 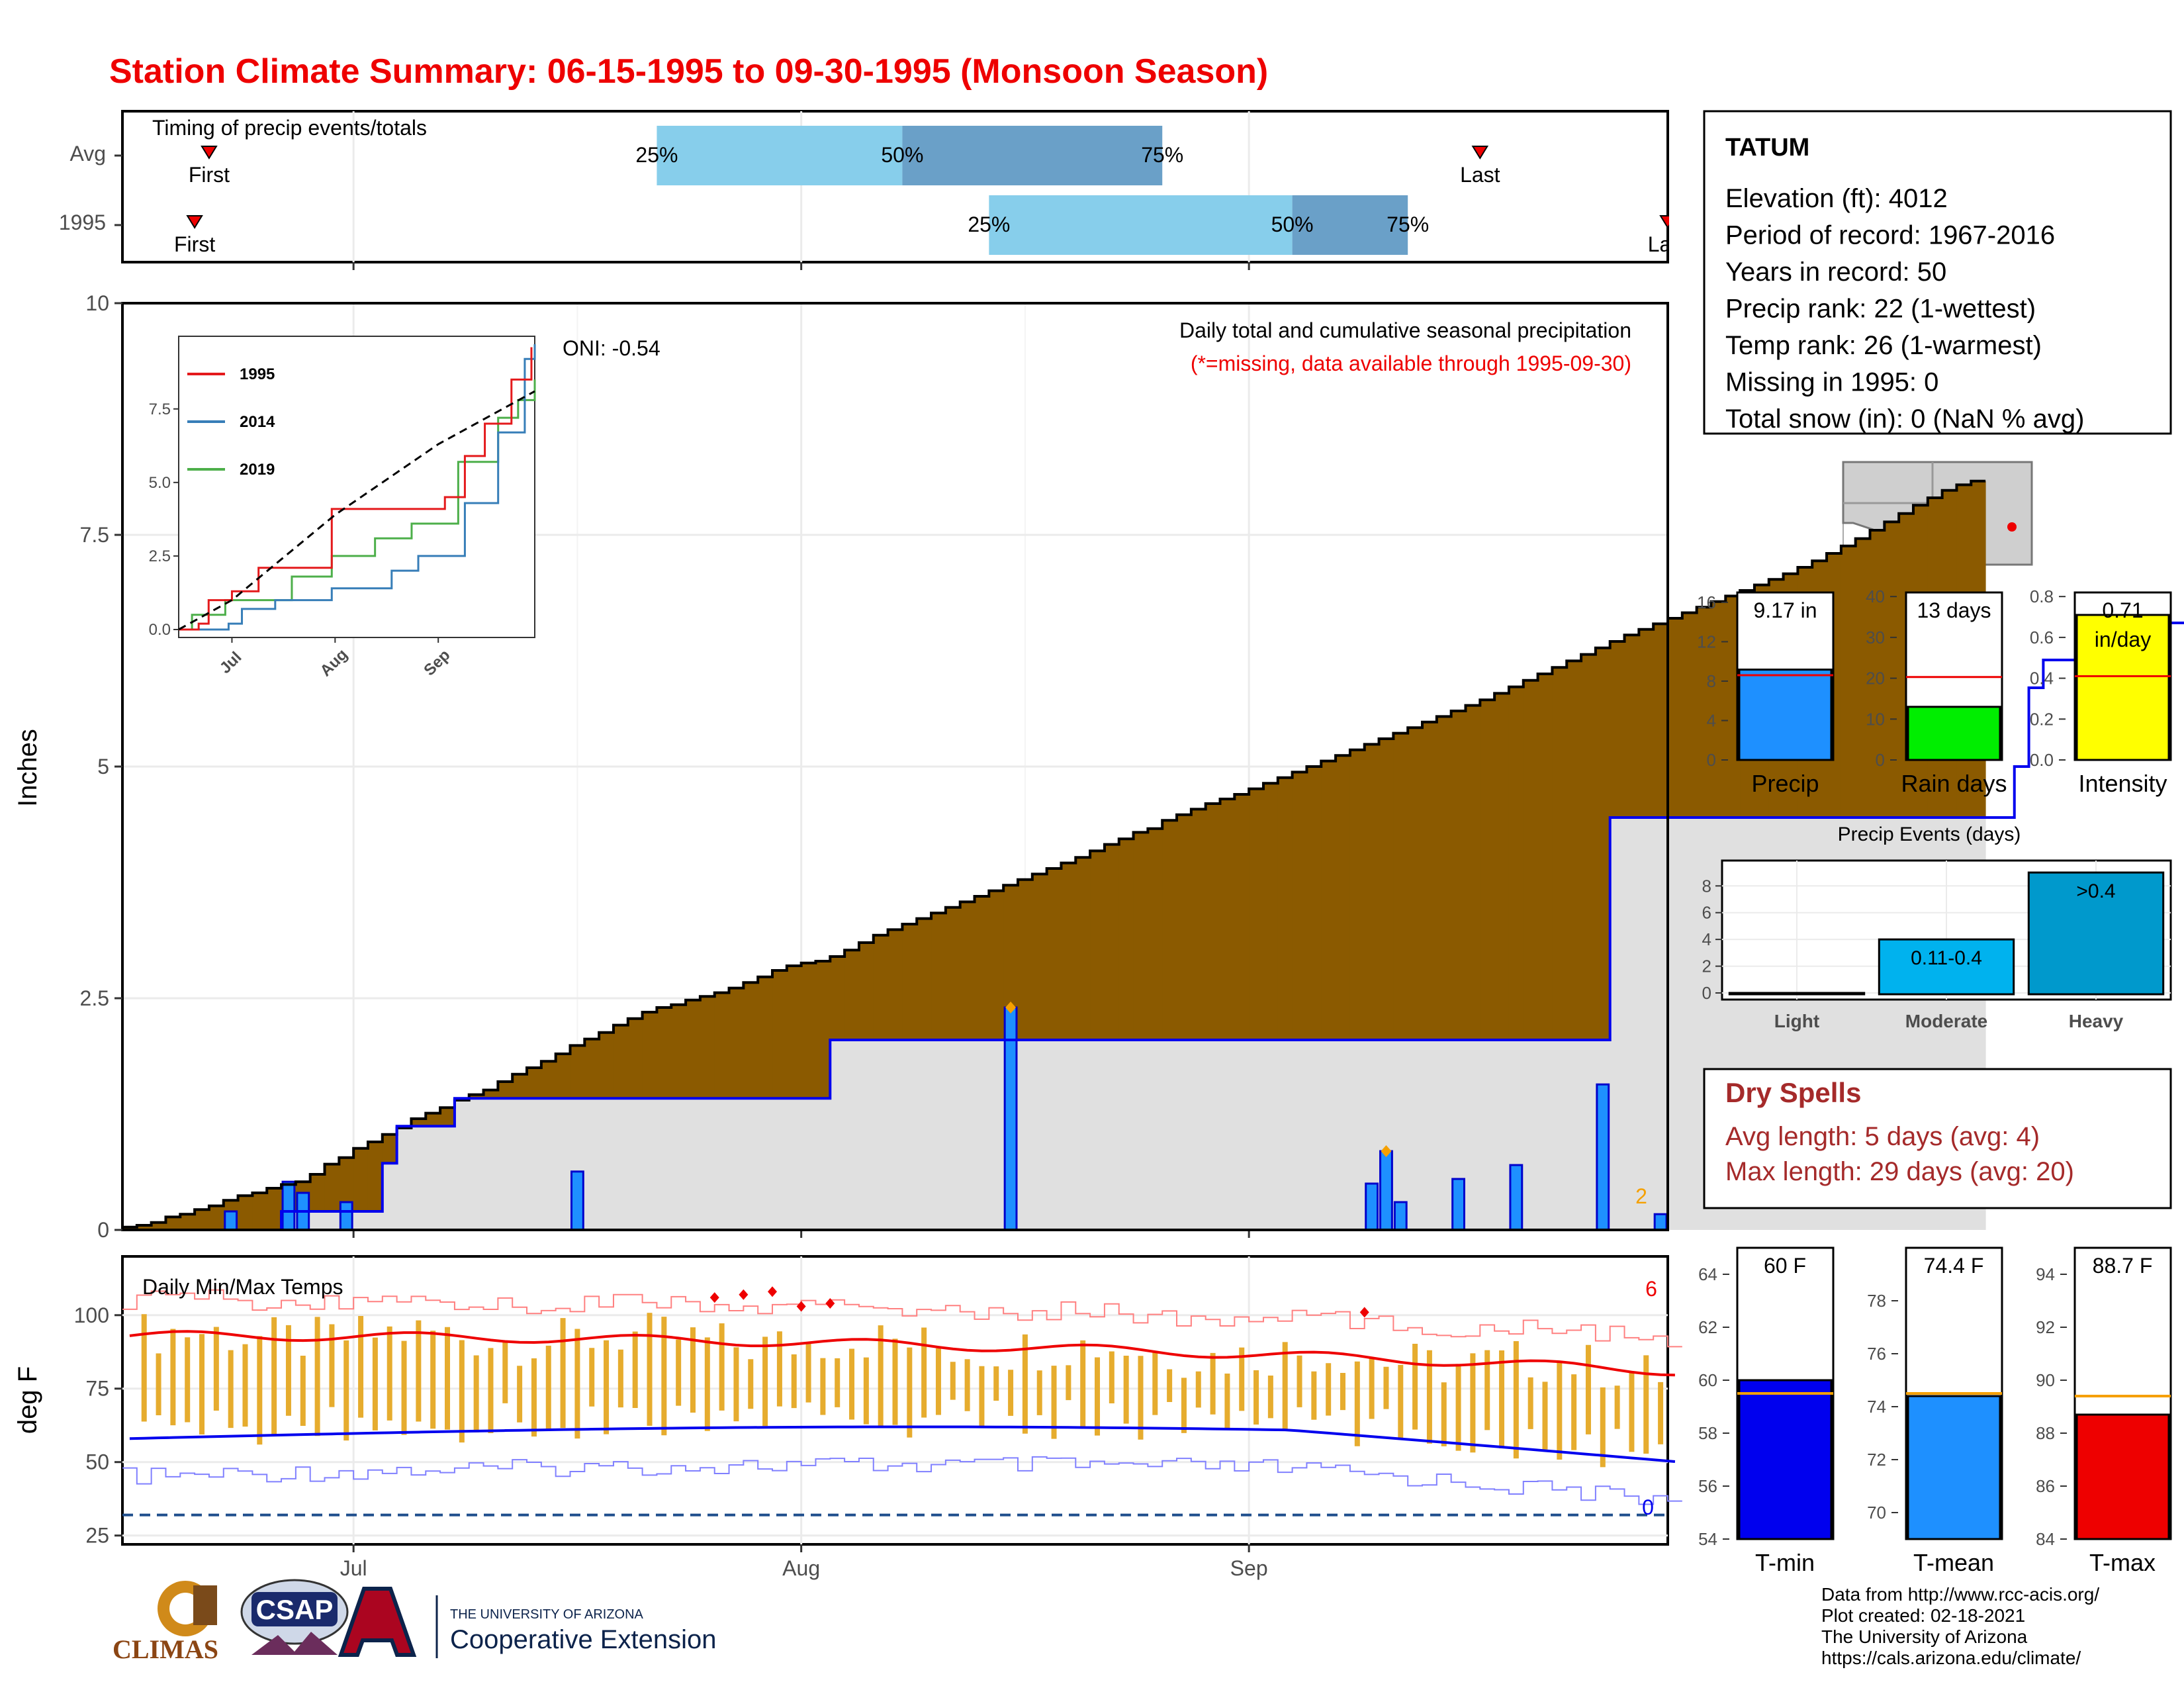 What do you see at coordinates (1883, 345) in the screenshot?
I see `station-info-line: Temp rank: 26 (1-warmest)` at bounding box center [1883, 345].